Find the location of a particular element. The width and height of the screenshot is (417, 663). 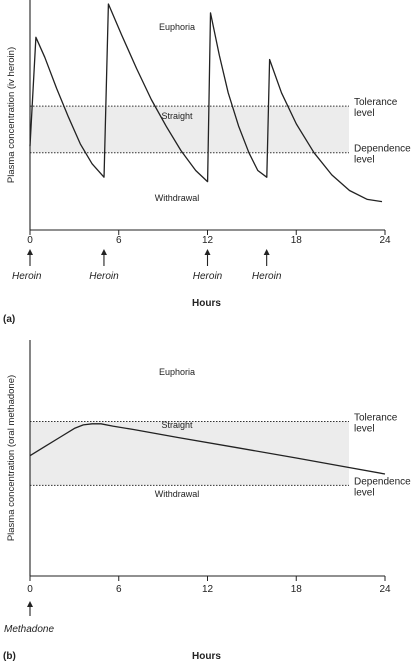

concentration-line is located at coordinates (207, 449).